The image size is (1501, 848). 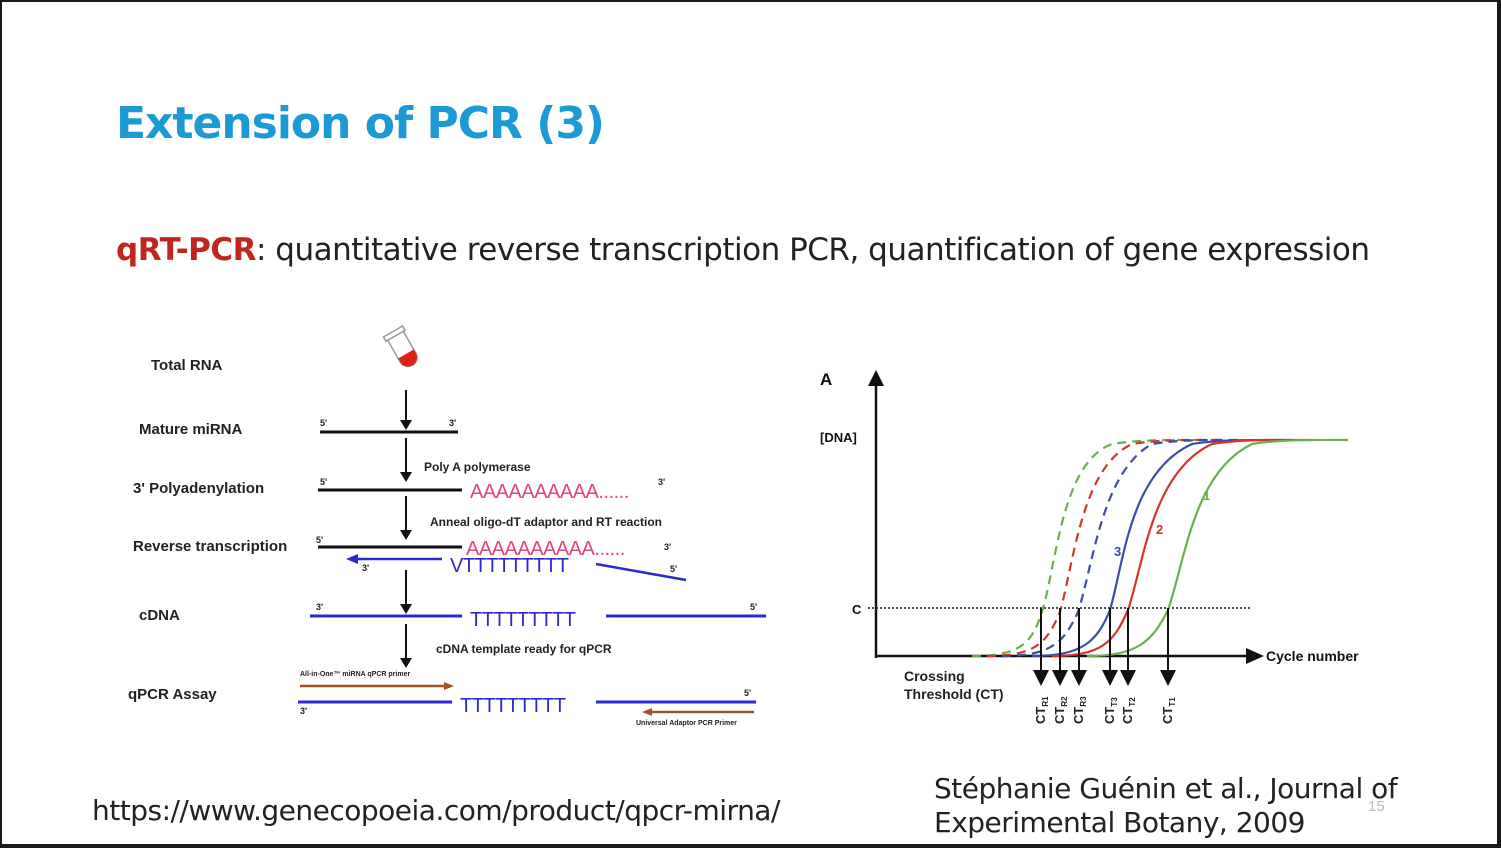 I want to click on polya-5-end: 5', so click(x=323, y=482).